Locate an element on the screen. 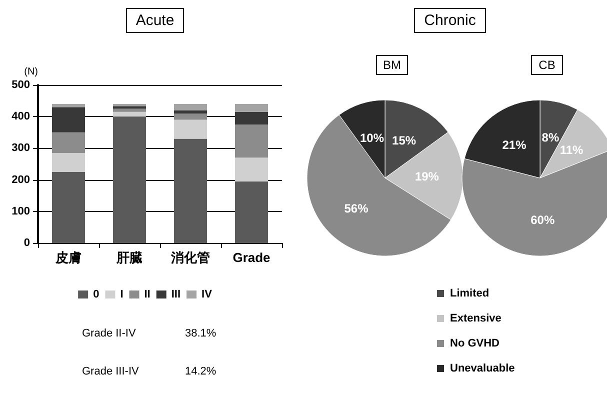  text: Grade II-IV is located at coordinates (109, 334).